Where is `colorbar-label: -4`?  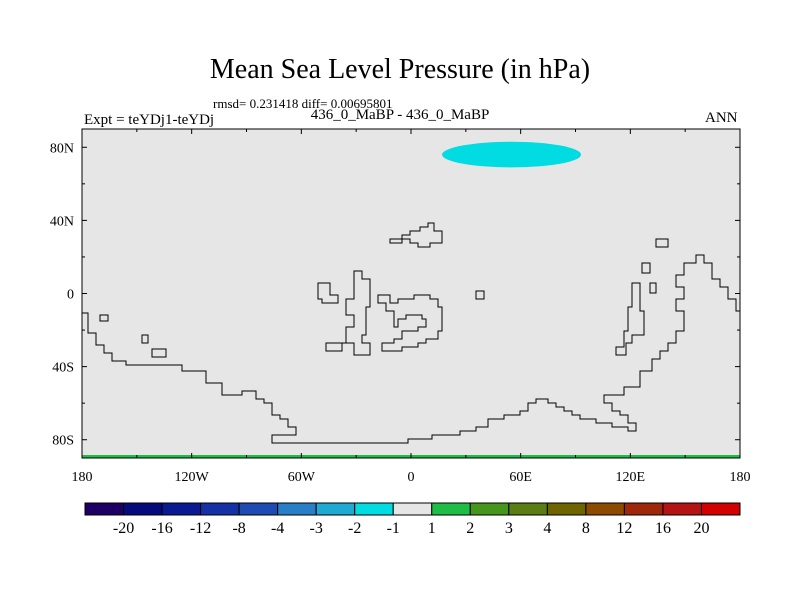 colorbar-label: -4 is located at coordinates (277, 528).